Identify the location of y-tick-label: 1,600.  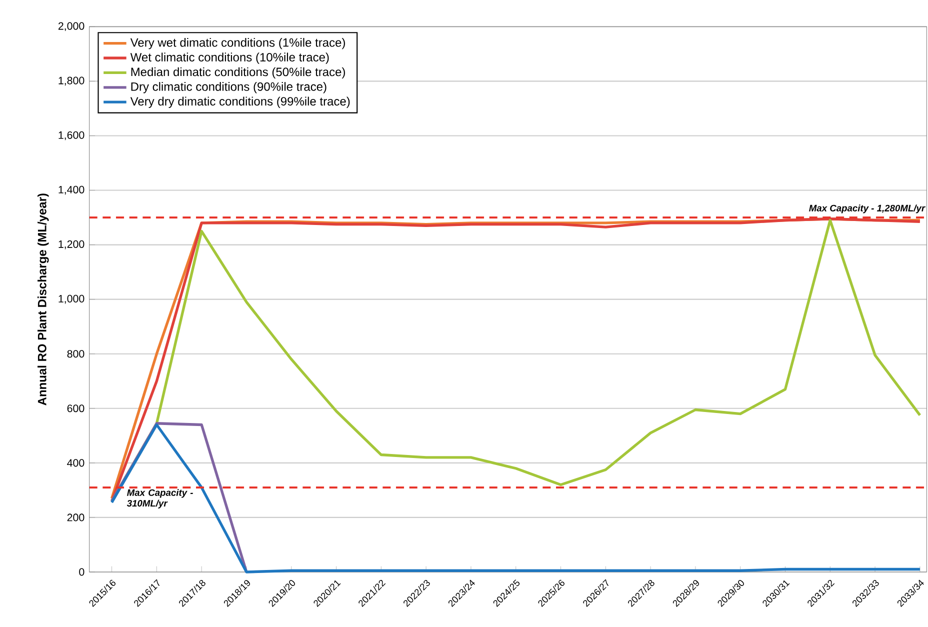
(71, 135).